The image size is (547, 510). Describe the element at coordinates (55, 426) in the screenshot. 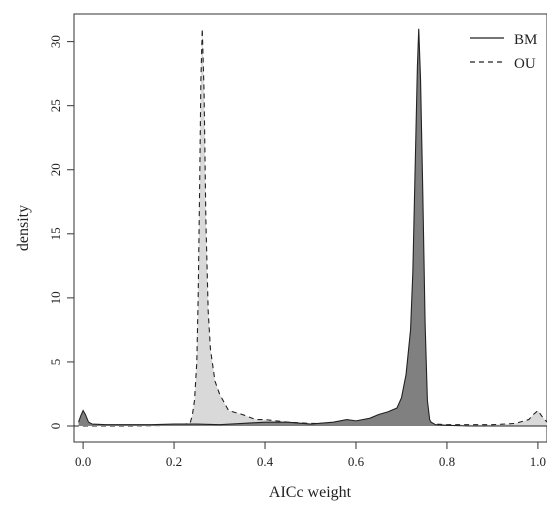

I see `y-tick-label: 0` at that location.